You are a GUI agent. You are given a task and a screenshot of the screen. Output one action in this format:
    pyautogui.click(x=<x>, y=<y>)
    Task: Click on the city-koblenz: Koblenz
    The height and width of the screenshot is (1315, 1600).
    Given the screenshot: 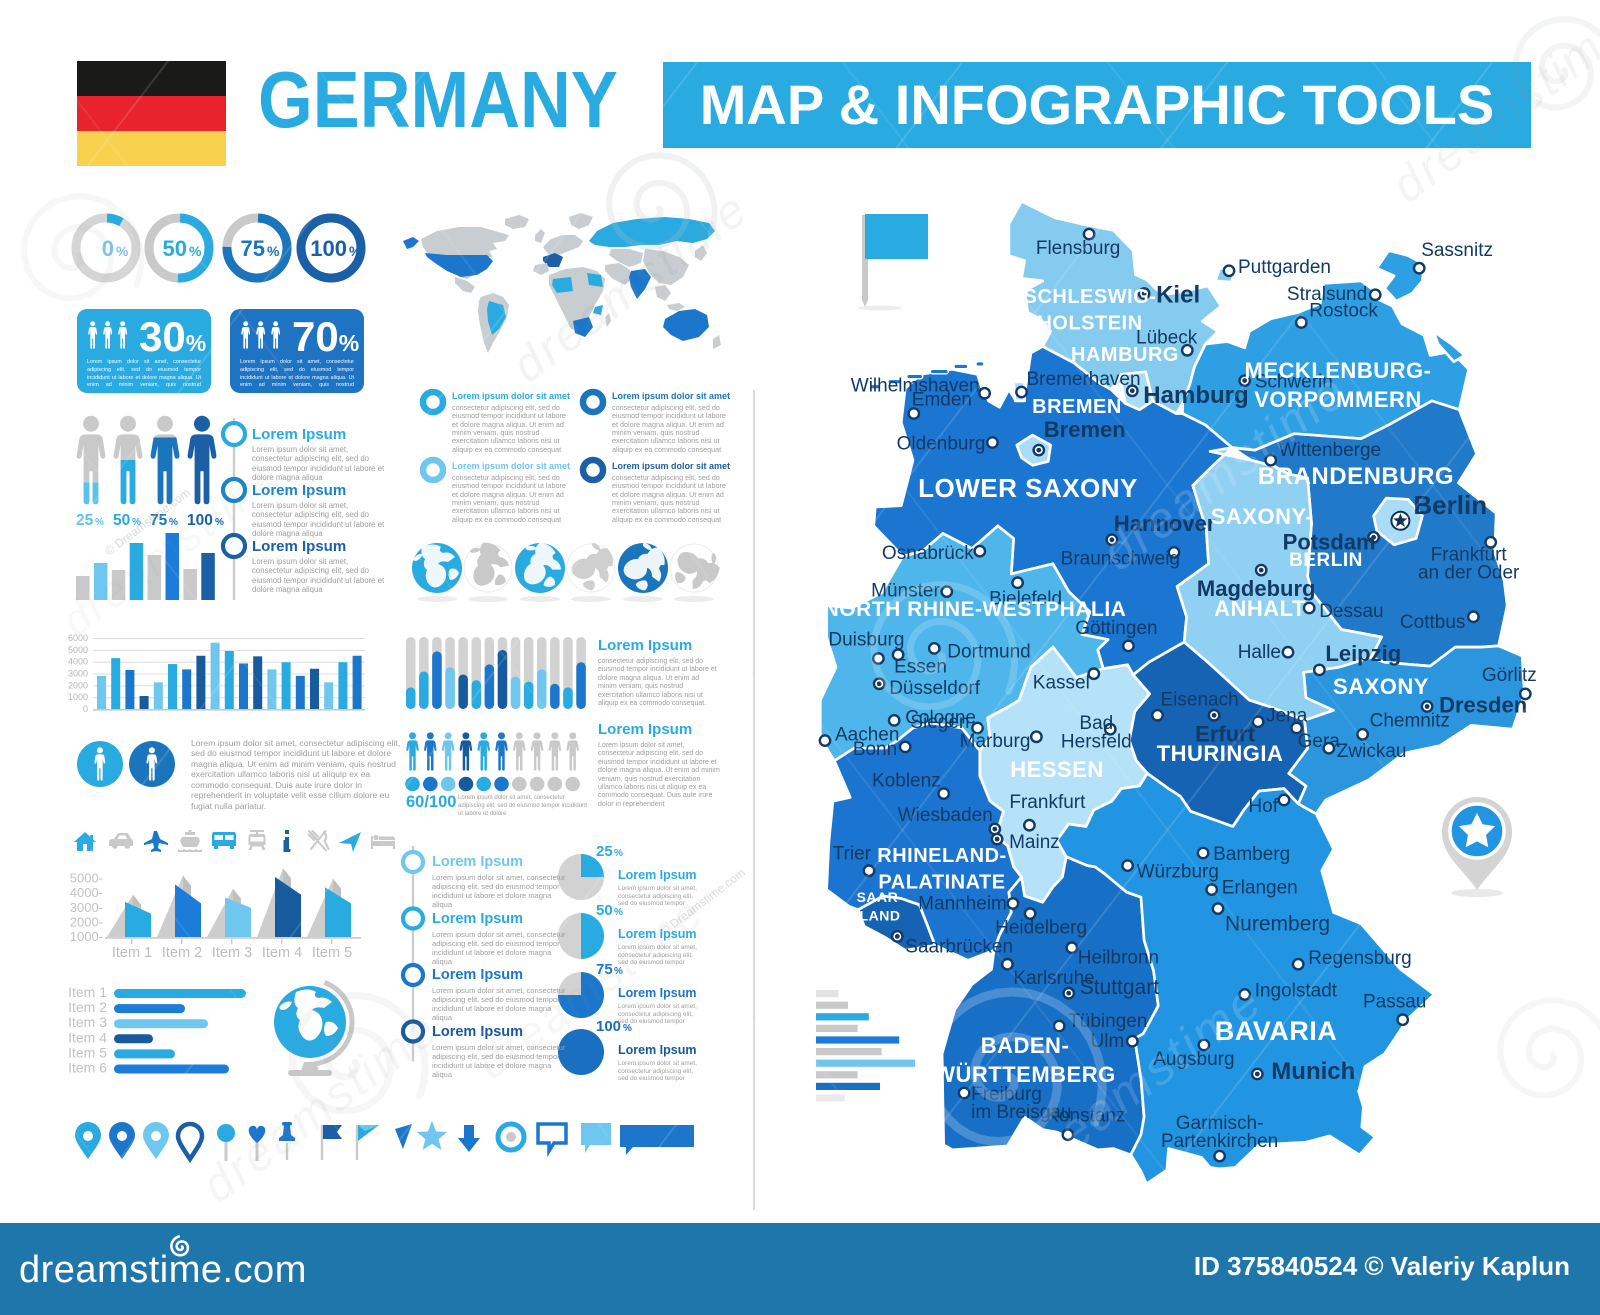 What is the action you would take?
    pyautogui.click(x=911, y=785)
    